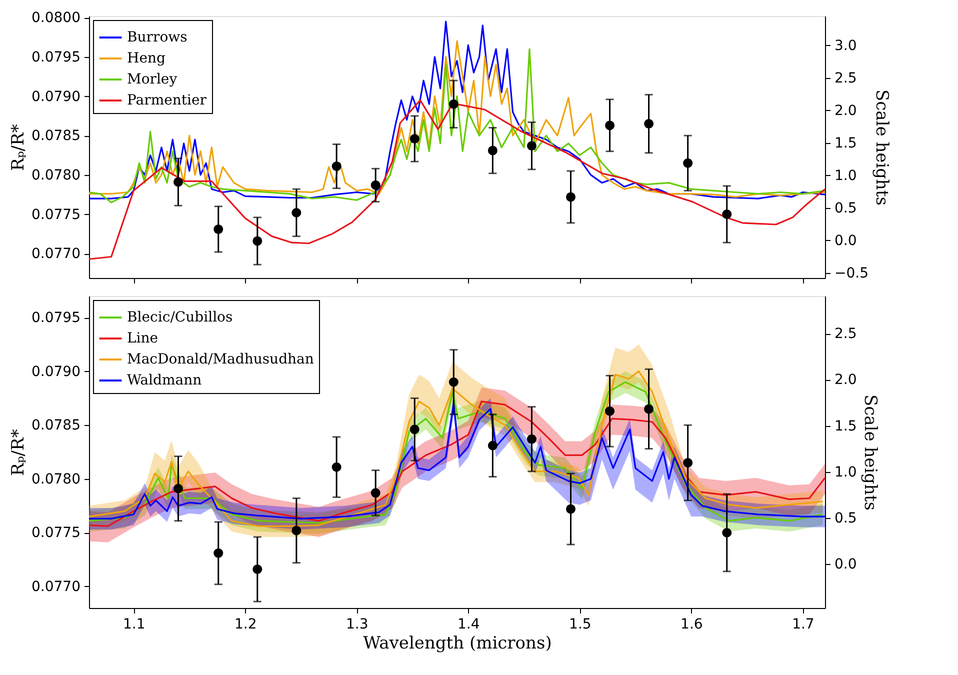 This screenshot has width=958, height=675. What do you see at coordinates (157, 38) in the screenshot?
I see `legend-label: Burrows` at bounding box center [157, 38].